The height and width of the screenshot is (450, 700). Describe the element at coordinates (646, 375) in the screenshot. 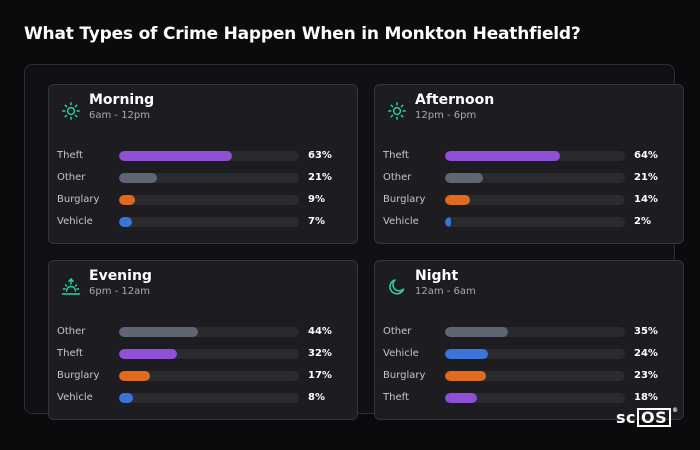

I see `value-label: 23%` at that location.